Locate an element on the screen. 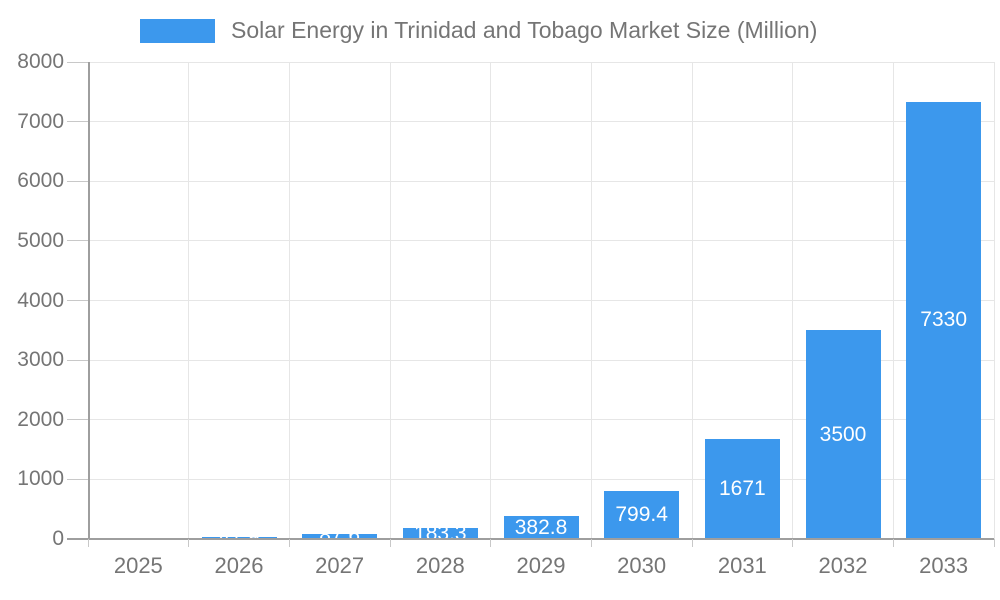  y-axis-label: 6000 is located at coordinates (40, 181).